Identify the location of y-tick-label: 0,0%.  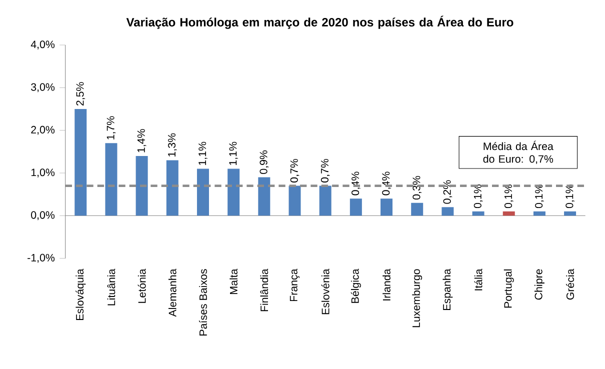
(43, 215).